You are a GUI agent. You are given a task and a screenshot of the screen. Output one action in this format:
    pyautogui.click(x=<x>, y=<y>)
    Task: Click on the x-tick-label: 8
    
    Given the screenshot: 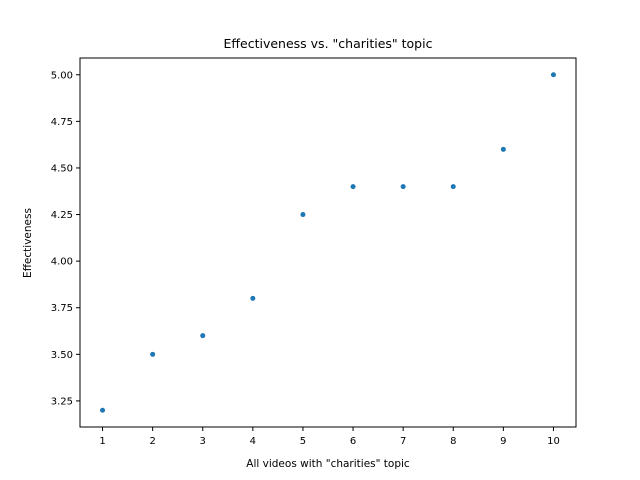 What is the action you would take?
    pyautogui.click(x=453, y=441)
    